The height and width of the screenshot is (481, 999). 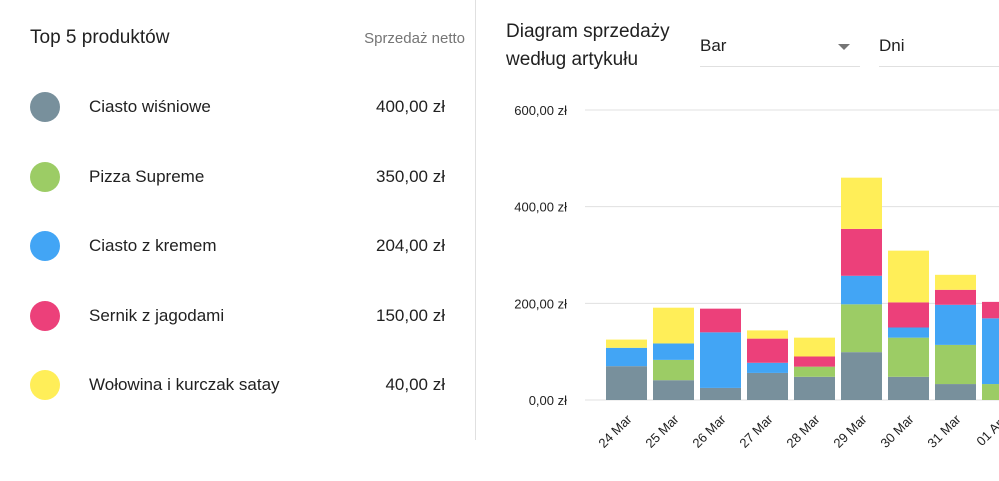 What do you see at coordinates (147, 176) in the screenshot?
I see `product-name: Pizza Supreme` at bounding box center [147, 176].